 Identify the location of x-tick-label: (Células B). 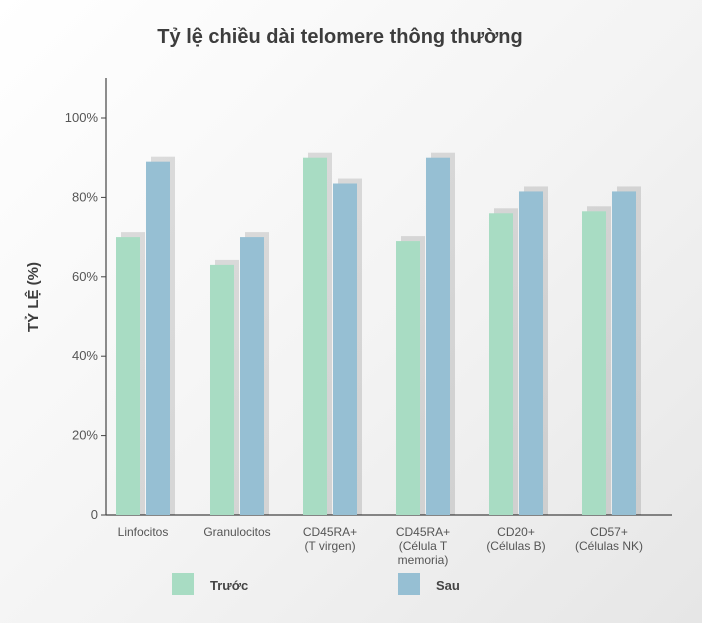
(515, 546).